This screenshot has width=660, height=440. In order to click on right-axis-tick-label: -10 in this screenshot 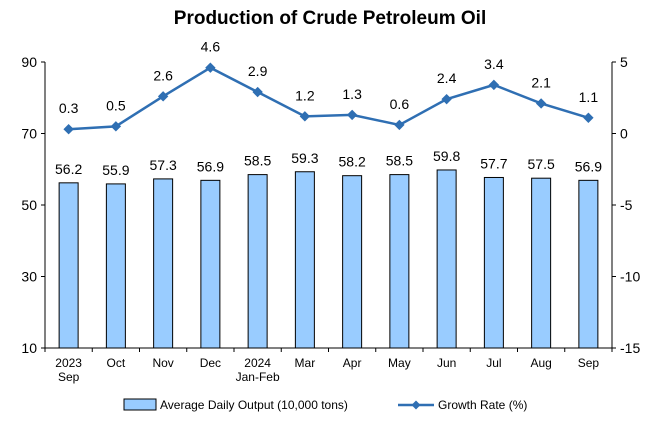, I will do `click(630, 277)`.